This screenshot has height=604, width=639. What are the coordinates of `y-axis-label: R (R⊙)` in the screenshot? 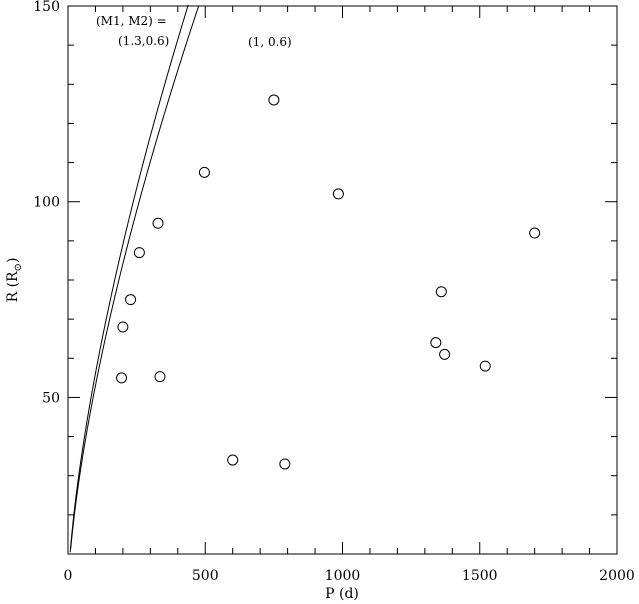 It's located at (14, 280).